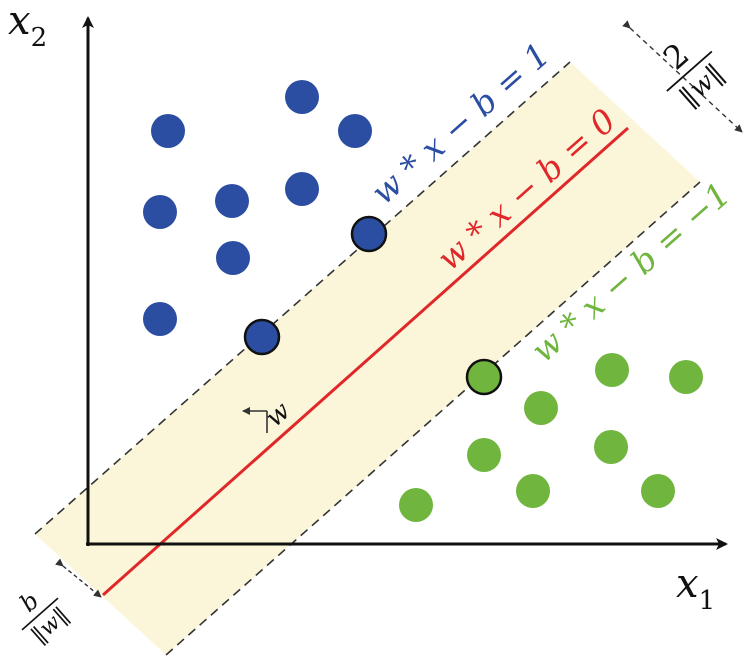 The height and width of the screenshot is (659, 750). I want to click on margin-fraction-bar, so click(689, 71).